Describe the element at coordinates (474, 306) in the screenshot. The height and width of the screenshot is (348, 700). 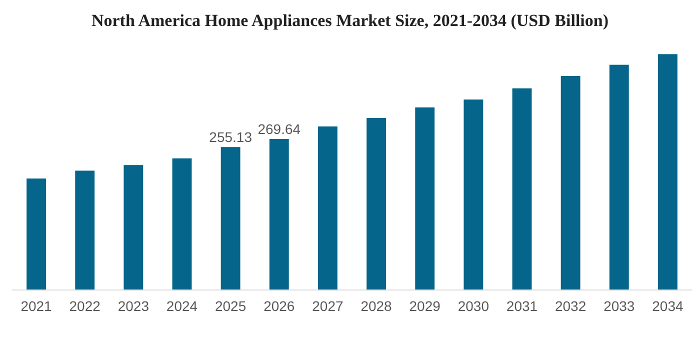
I see `x-tick-label: 2030` at that location.